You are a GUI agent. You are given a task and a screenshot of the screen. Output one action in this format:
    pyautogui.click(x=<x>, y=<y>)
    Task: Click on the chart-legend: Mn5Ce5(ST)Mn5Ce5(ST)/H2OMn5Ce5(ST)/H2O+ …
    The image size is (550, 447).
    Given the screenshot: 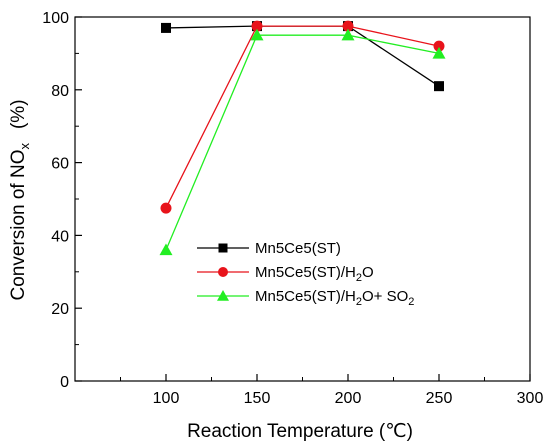 What is the action you would take?
    pyautogui.click(x=305, y=274)
    